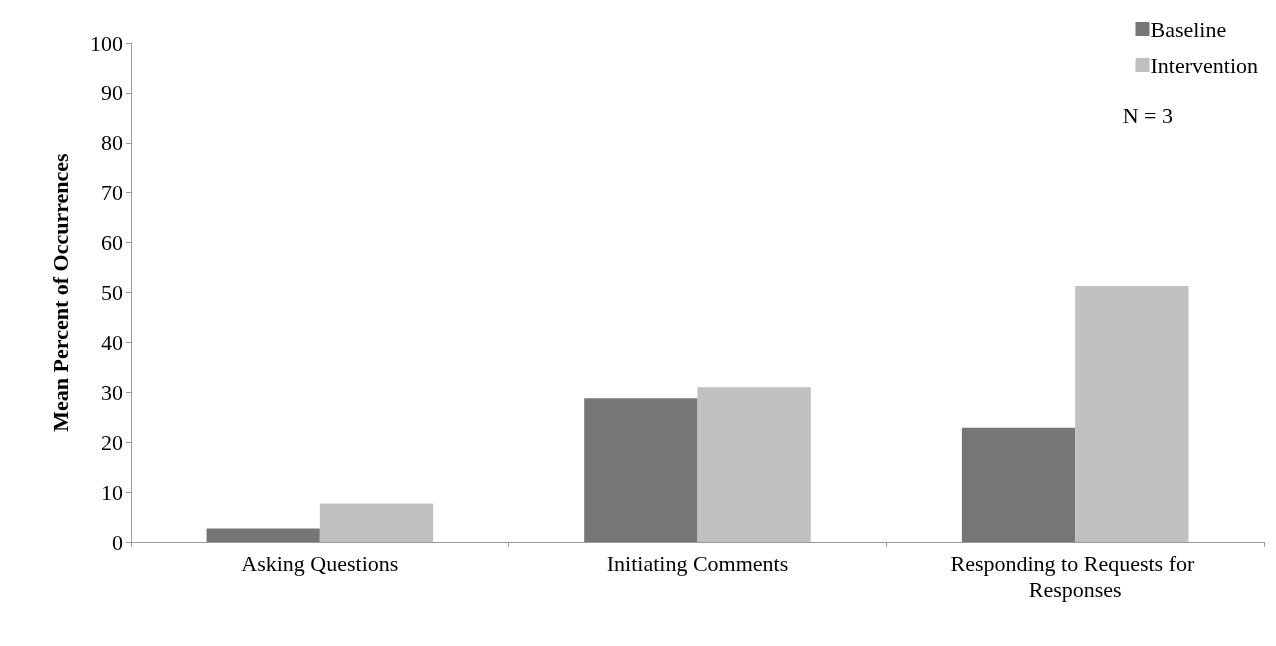 The width and height of the screenshot is (1276, 646). What do you see at coordinates (320, 563) in the screenshot?
I see `x-tick-label: Asking Questions` at bounding box center [320, 563].